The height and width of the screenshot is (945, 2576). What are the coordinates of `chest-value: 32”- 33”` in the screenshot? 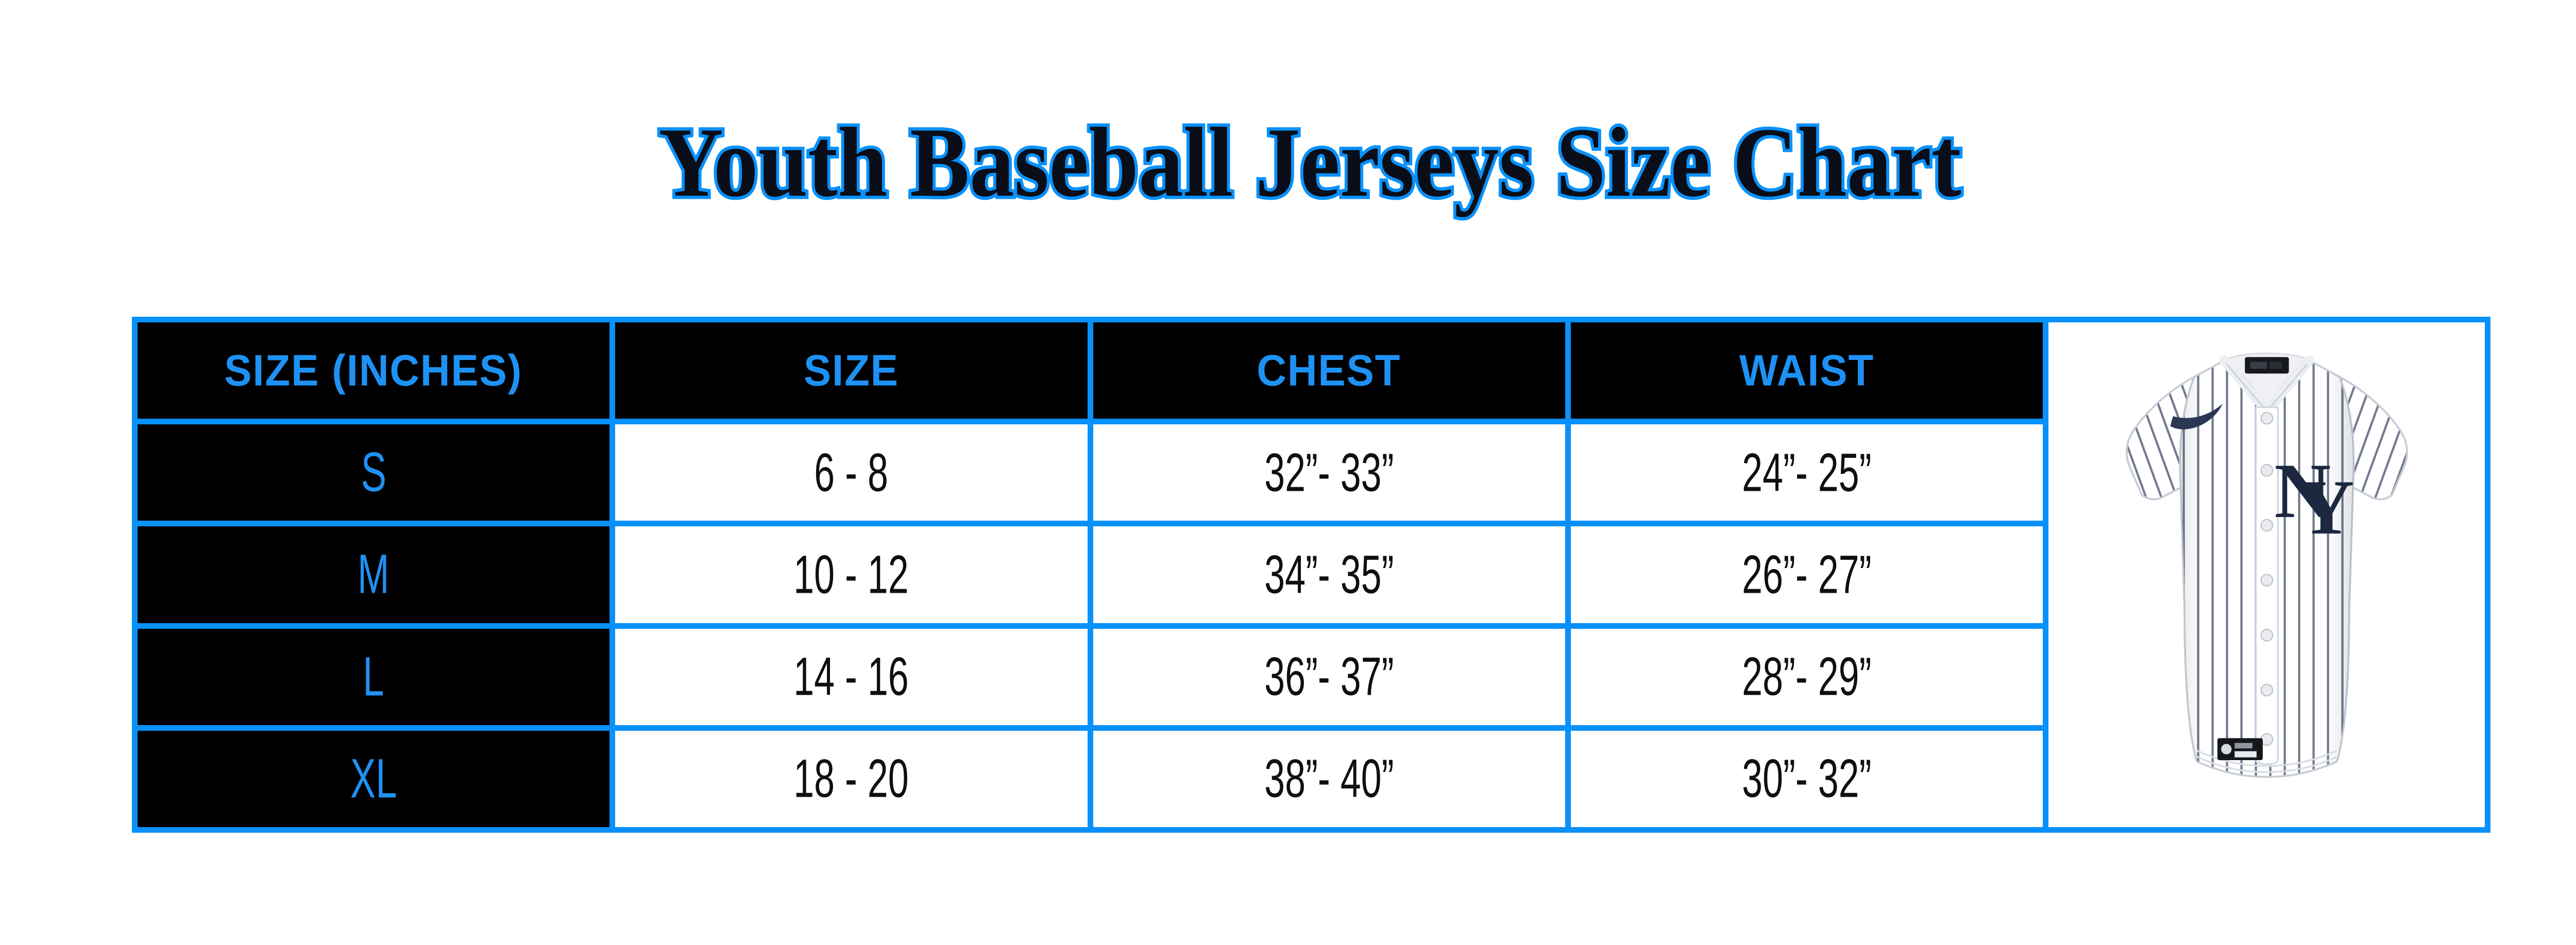 It's located at (1329, 473).